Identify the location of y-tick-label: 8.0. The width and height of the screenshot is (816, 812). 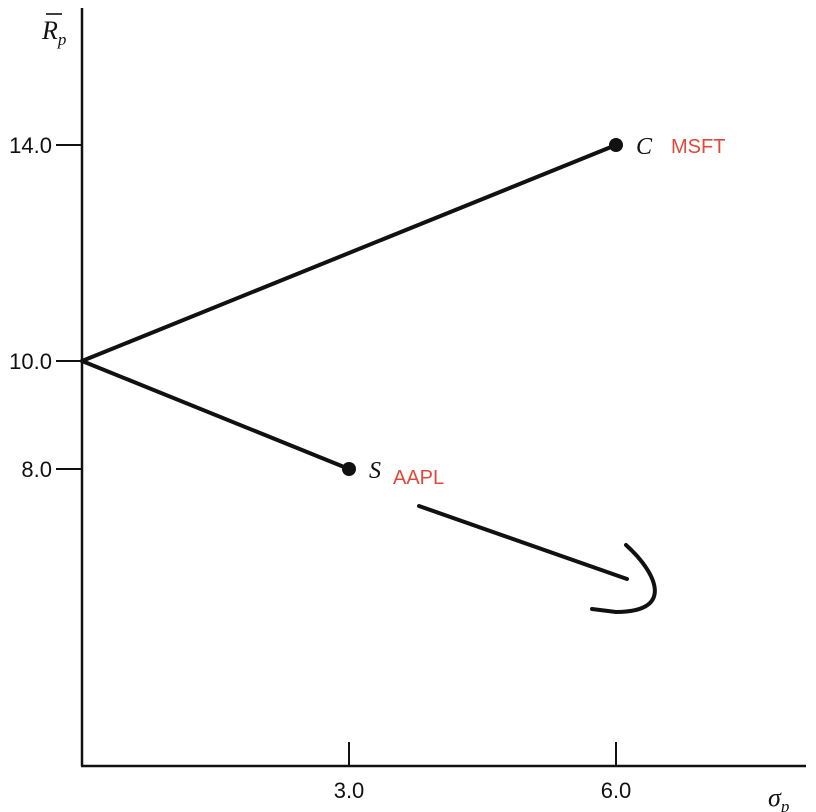
(36, 469).